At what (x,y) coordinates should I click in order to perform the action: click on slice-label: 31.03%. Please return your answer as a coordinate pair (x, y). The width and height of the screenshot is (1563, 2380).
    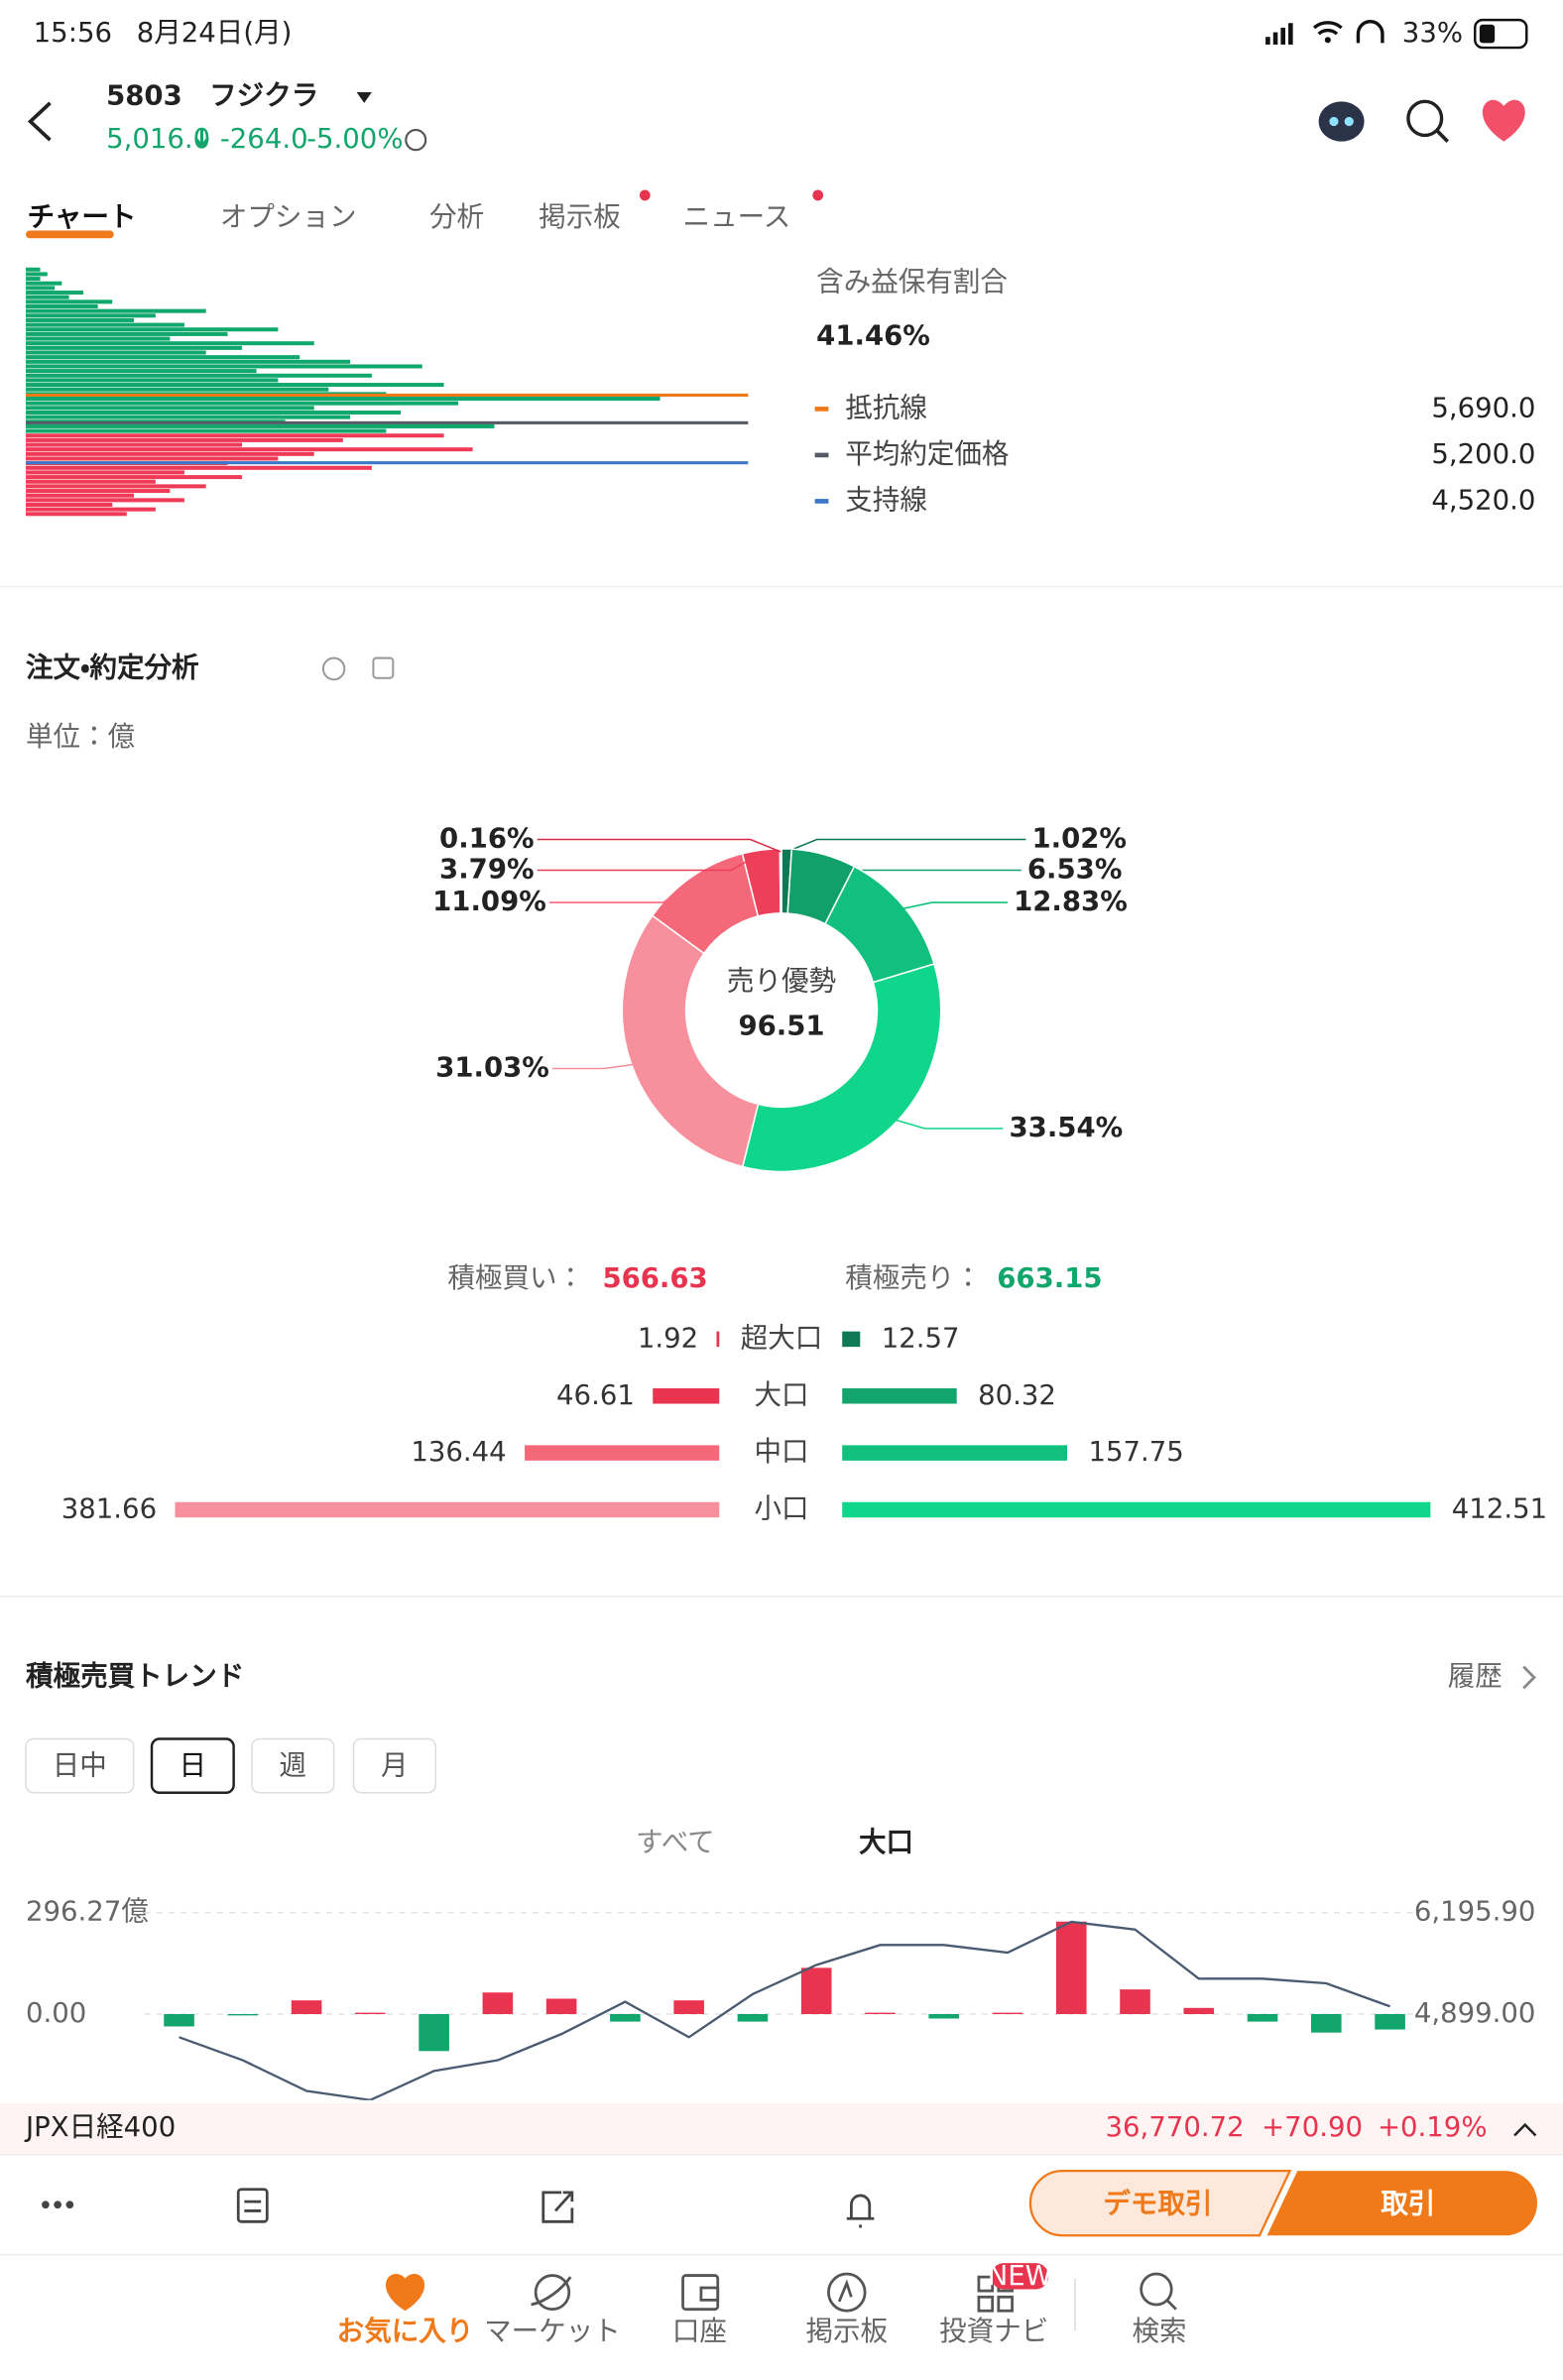
    Looking at the image, I should click on (492, 1066).